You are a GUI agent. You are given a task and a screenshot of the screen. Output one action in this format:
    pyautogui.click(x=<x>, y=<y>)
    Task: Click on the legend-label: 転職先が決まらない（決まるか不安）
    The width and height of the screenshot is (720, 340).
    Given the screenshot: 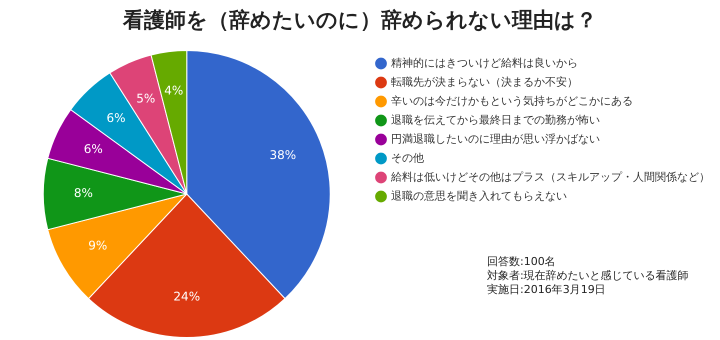 What is the action you would take?
    pyautogui.click(x=484, y=81)
    